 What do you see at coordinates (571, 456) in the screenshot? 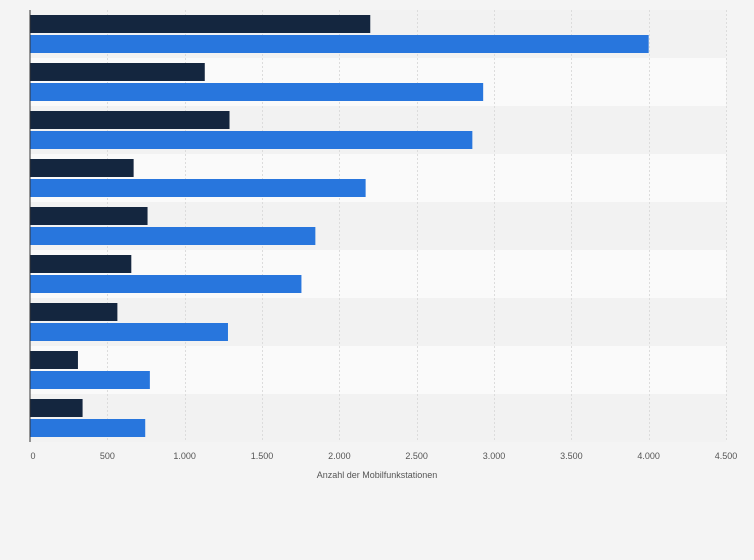
I see `x-tick-label: 3.500` at bounding box center [571, 456].